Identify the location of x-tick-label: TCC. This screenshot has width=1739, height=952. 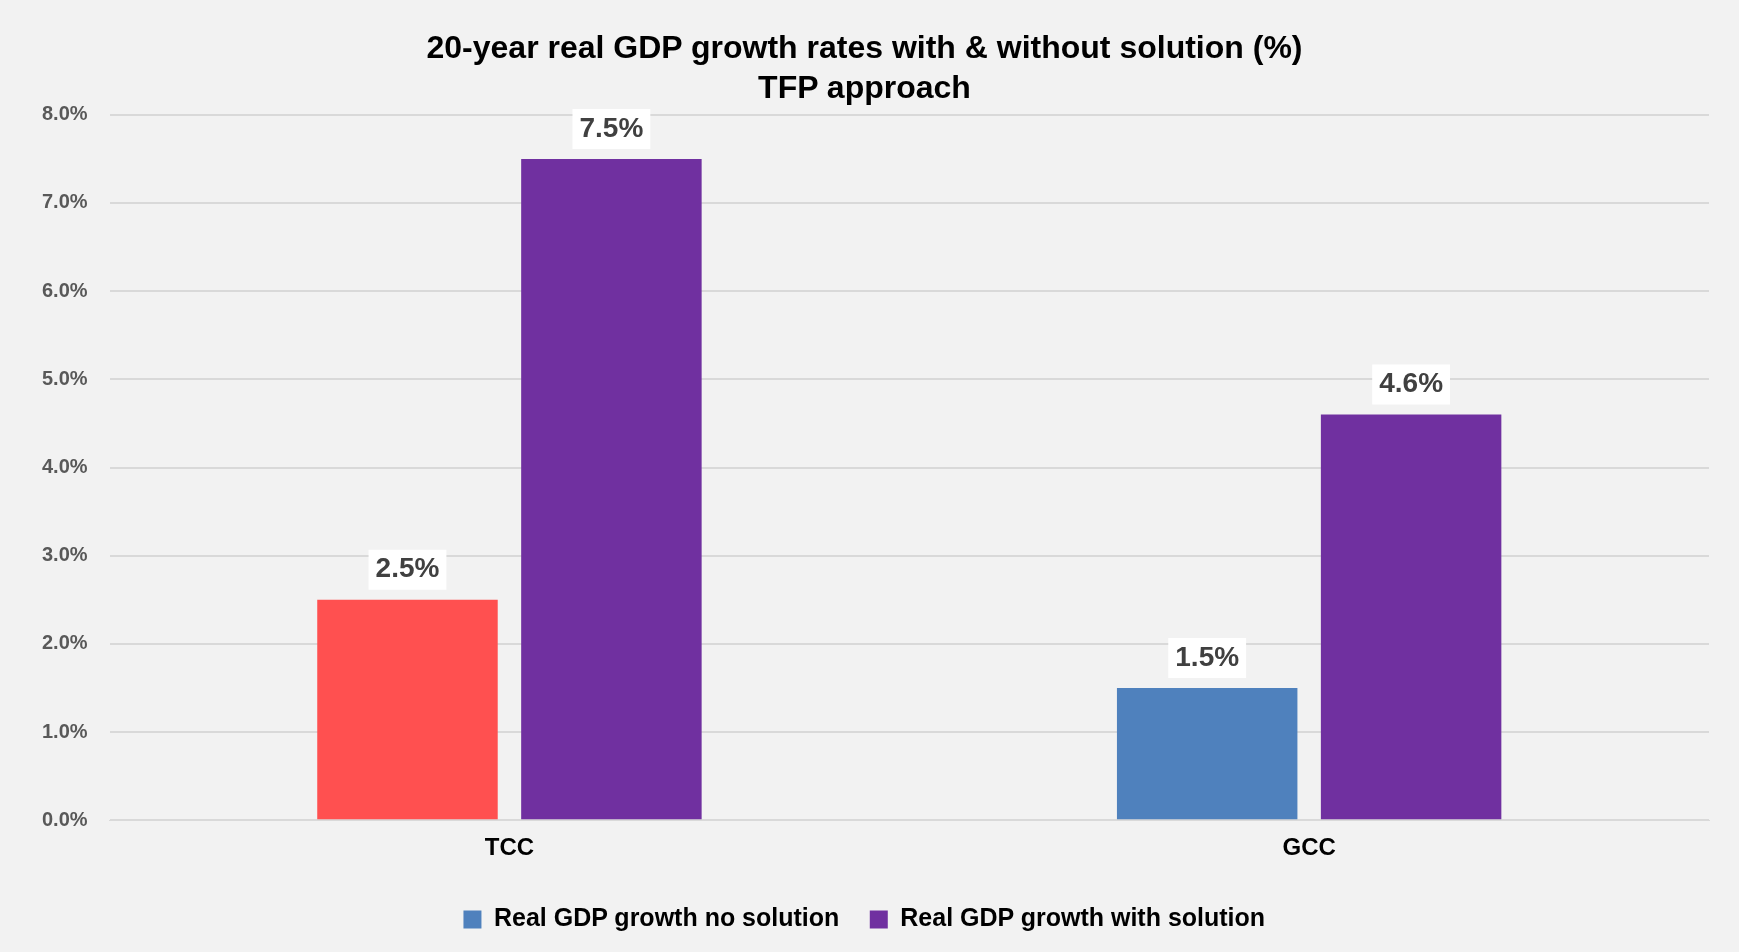
(509, 847).